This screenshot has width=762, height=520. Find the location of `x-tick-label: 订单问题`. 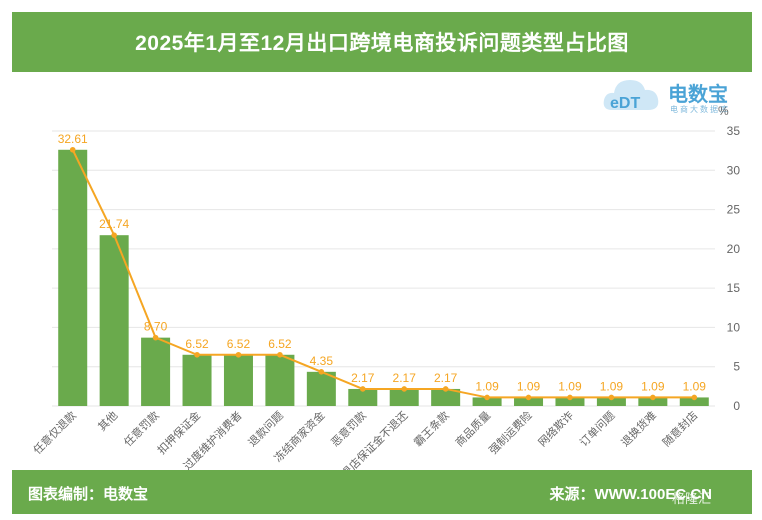

x-tick-label: 订单问题 is located at coordinates (597, 429).